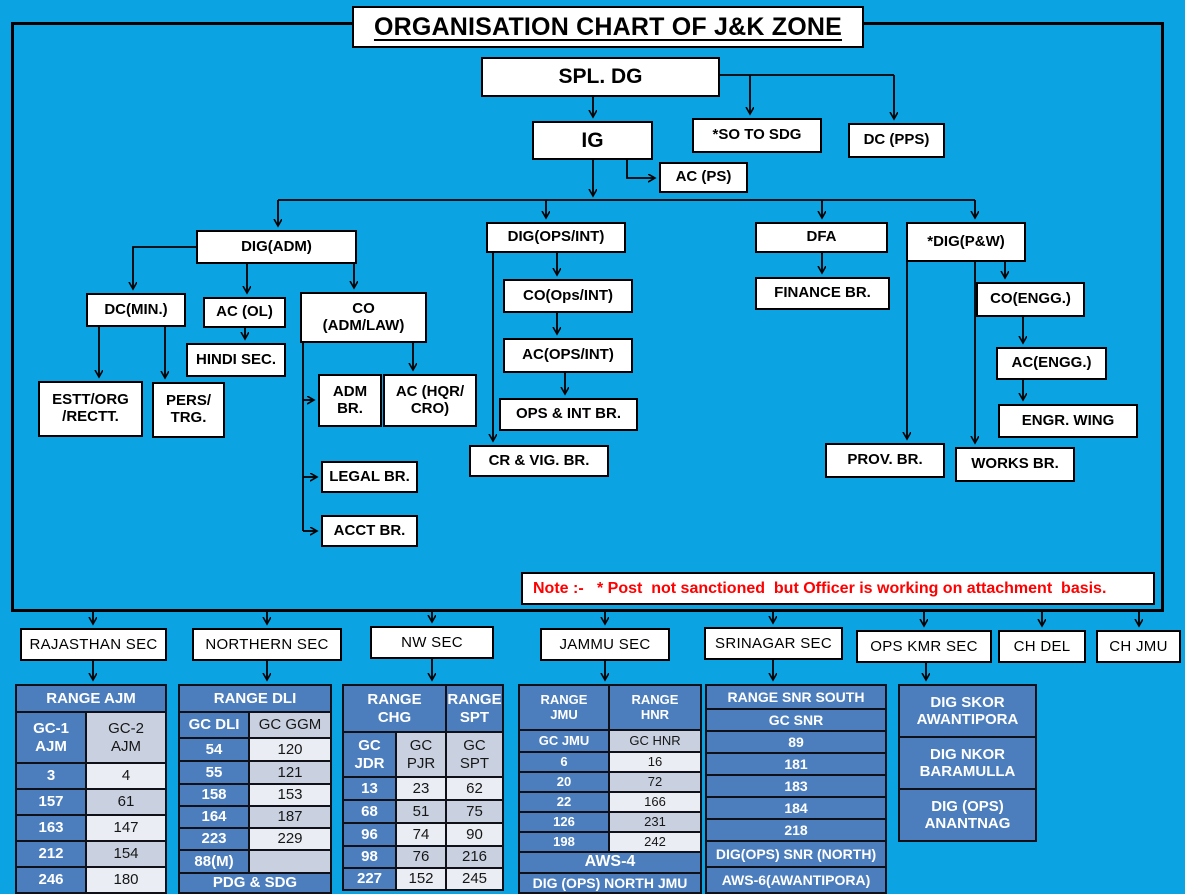 Image resolution: width=1185 pixels, height=894 pixels. What do you see at coordinates (290, 772) in the screenshot?
I see `table-cell: 121` at bounding box center [290, 772].